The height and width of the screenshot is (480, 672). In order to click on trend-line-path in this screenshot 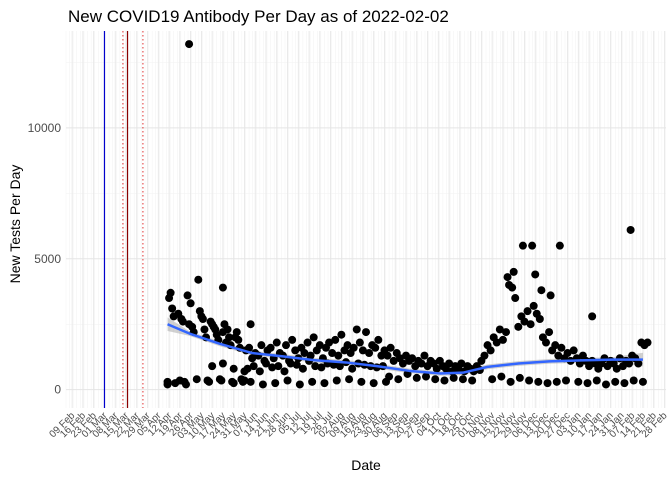, I will do `click(405, 349)`.